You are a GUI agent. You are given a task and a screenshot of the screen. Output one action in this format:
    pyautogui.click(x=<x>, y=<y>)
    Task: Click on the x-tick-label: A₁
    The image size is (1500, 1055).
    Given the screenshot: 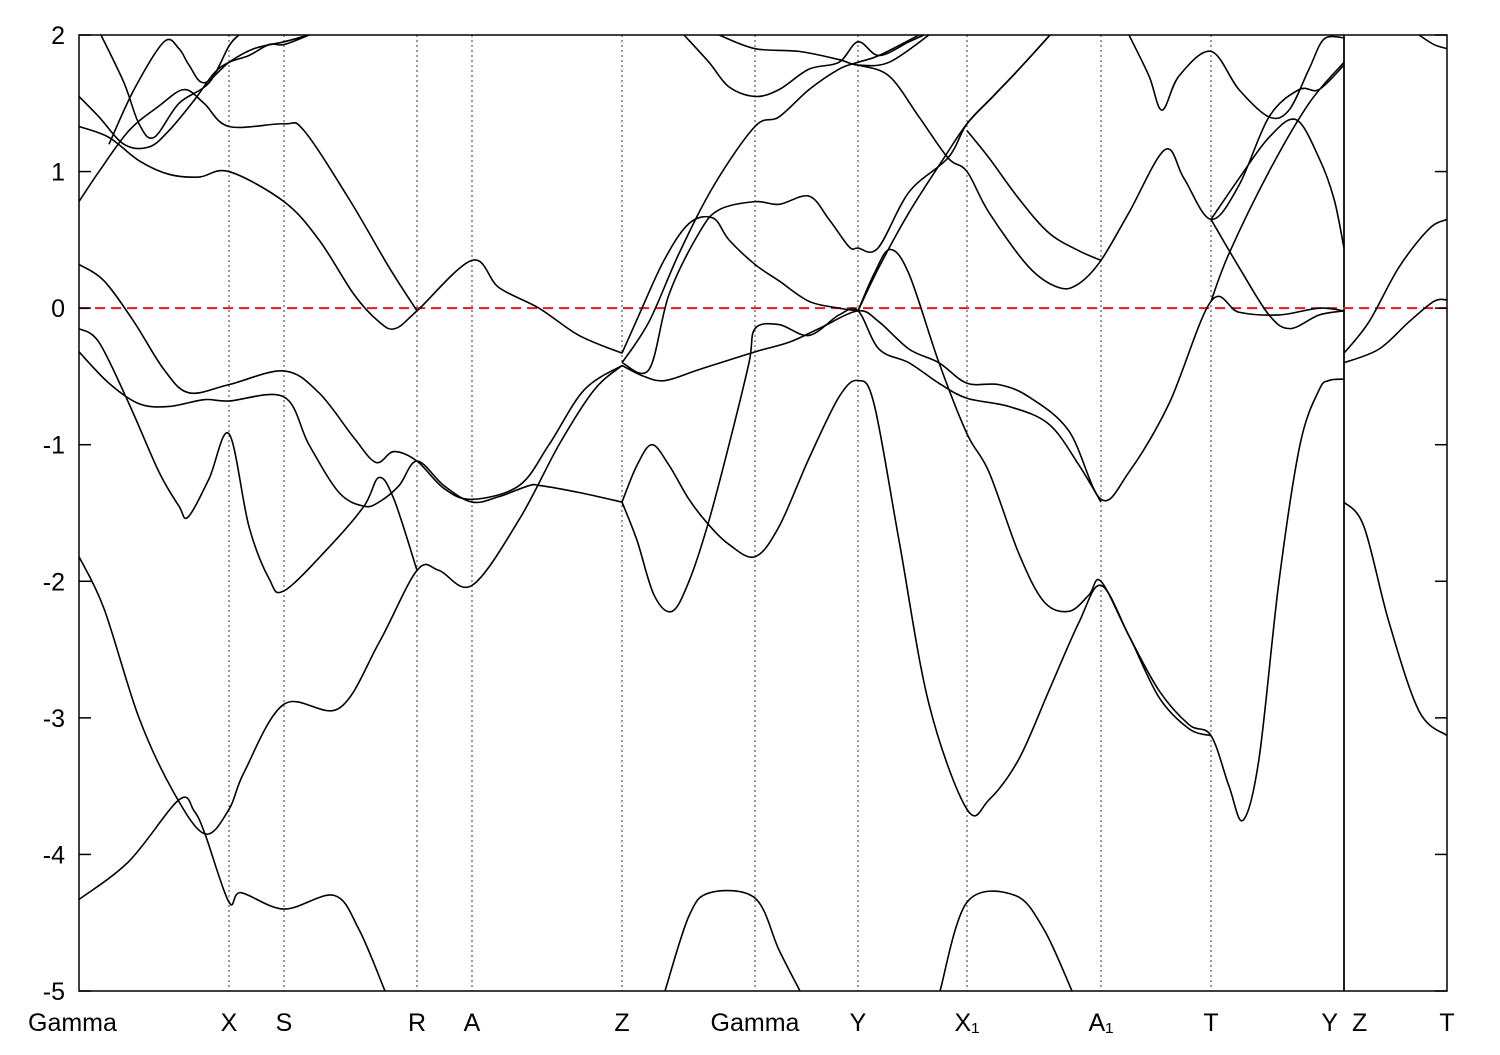 What is the action you would take?
    pyautogui.click(x=1100, y=1023)
    